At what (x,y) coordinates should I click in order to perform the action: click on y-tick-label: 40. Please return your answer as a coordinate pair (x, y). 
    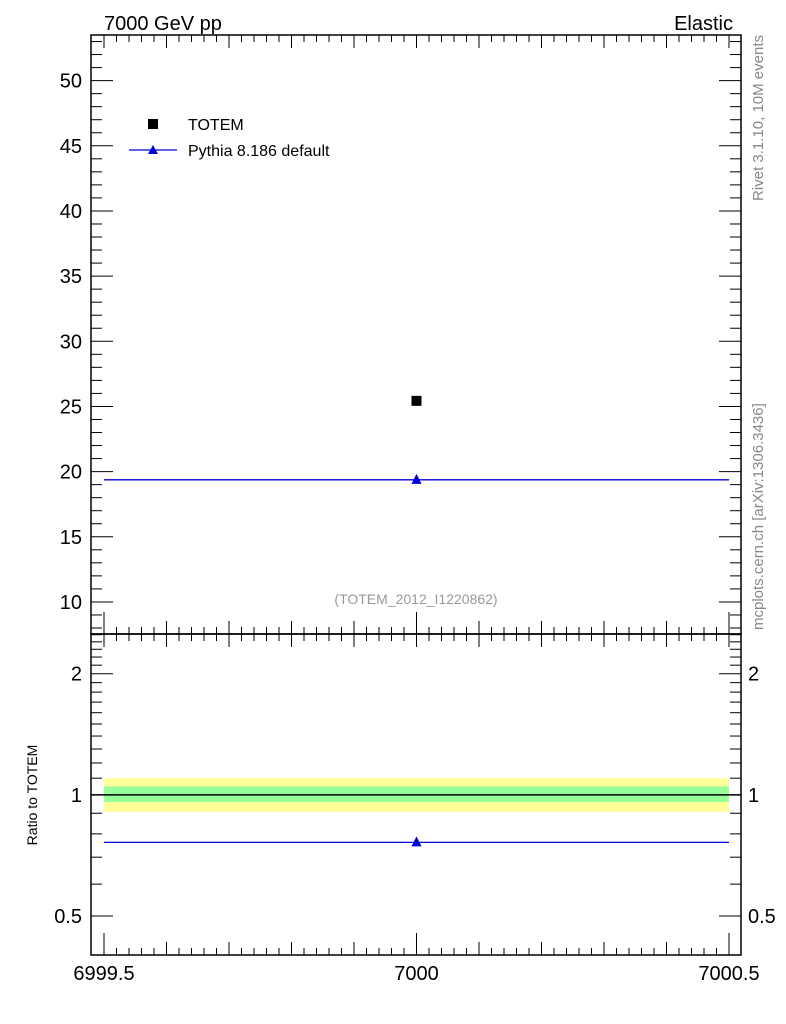
    Looking at the image, I should click on (71, 212).